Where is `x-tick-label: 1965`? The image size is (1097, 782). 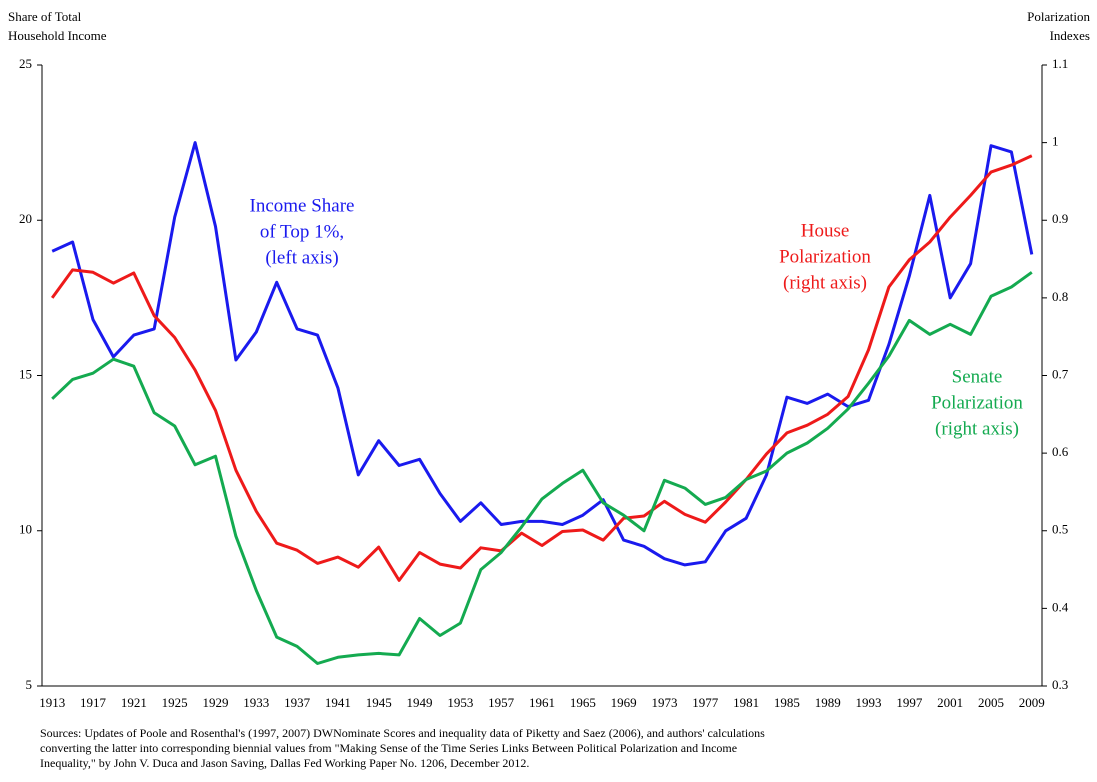
x-tick-label: 1965 is located at coordinates (583, 702).